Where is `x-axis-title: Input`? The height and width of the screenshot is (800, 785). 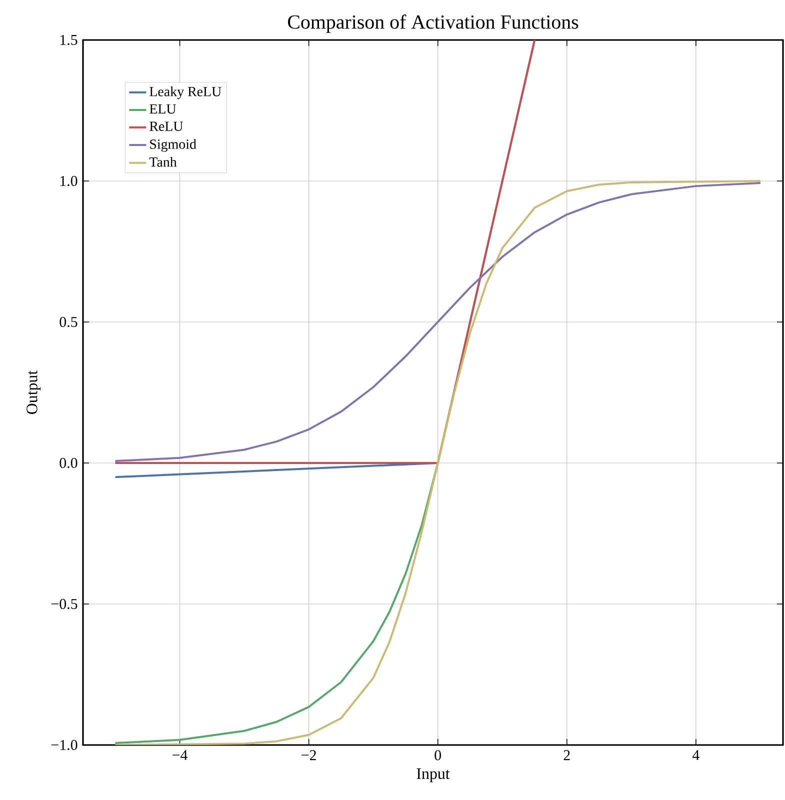 x-axis-title: Input is located at coordinates (433, 775).